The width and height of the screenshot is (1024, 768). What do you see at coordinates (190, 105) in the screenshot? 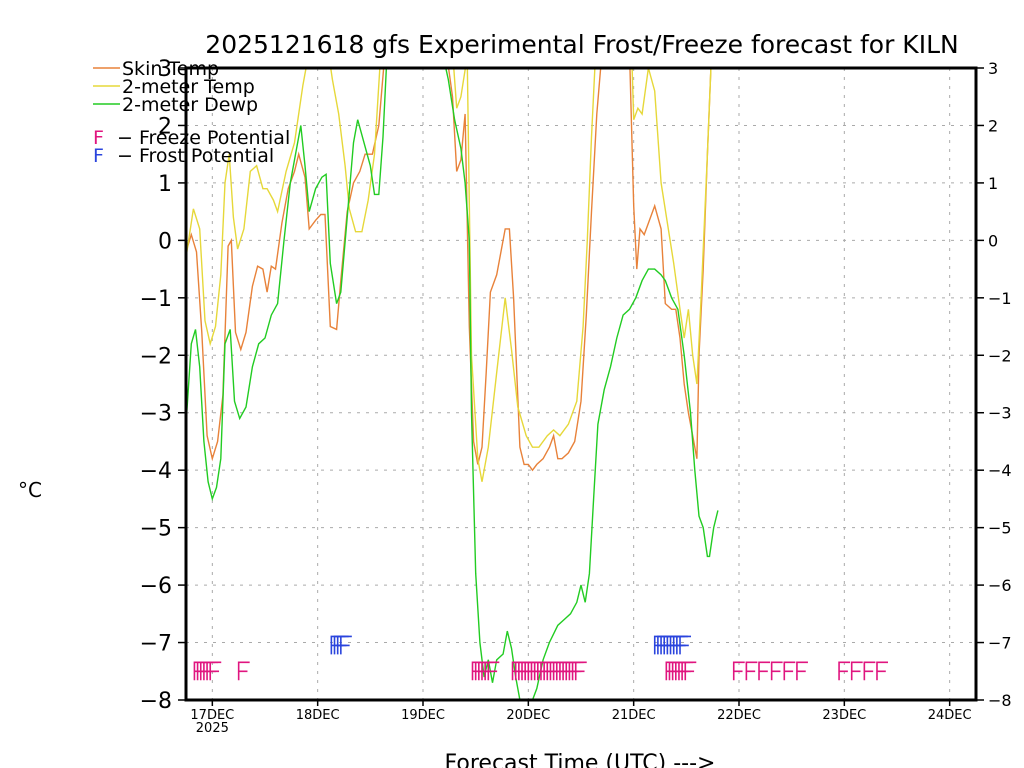
I see `legend-label: 2-meter Dewp` at bounding box center [190, 105].